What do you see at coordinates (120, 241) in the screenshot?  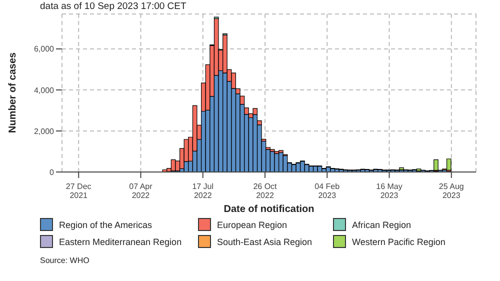 I see `legend-label: Eastern Mediterranean Region` at bounding box center [120, 241].